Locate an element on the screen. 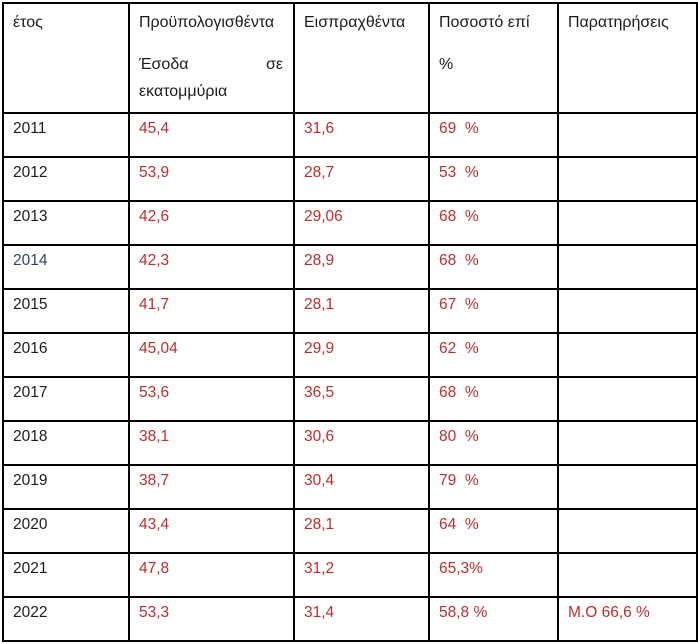 Image resolution: width=698 pixels, height=644 pixels. header-budgeted-line2-right: σε is located at coordinates (274, 64).